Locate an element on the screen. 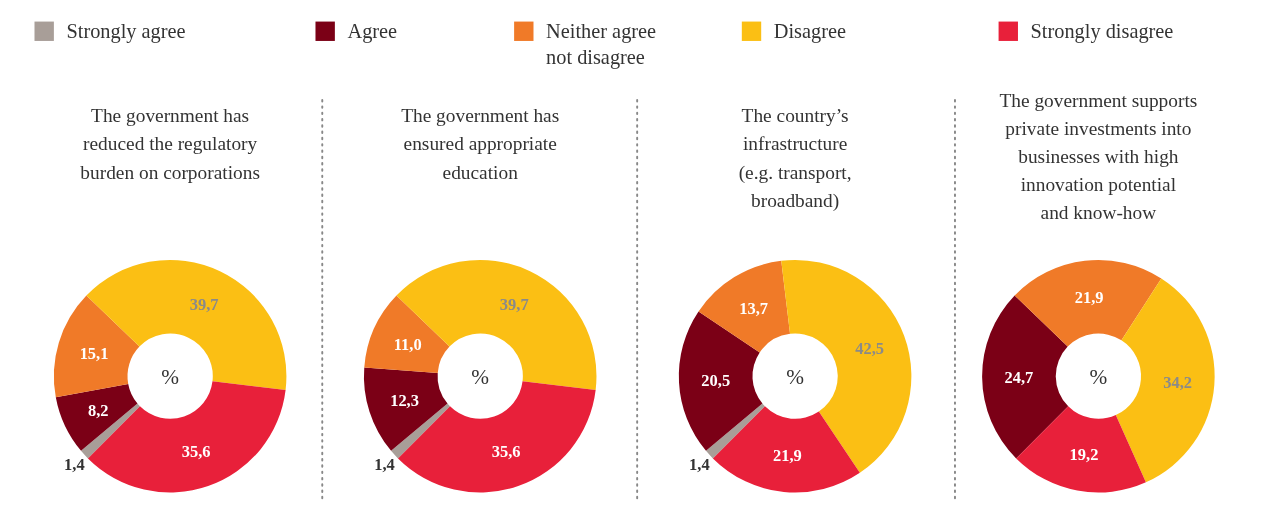  text: The government has reduced the regulatory burden on corporations is located at coordinates (170, 144).